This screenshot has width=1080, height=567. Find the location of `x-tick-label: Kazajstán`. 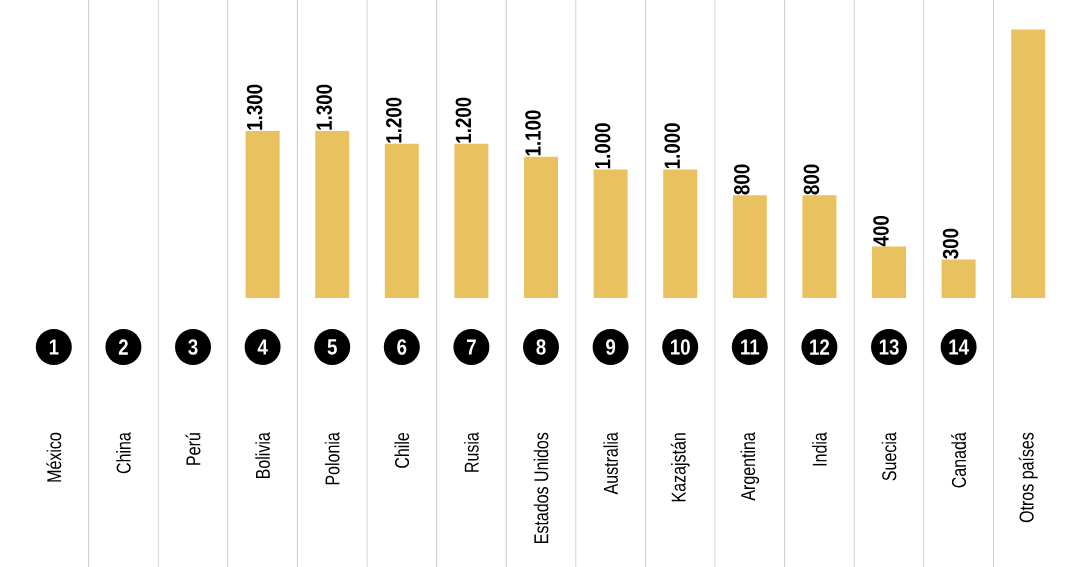

x-tick-label: Kazajstán is located at coordinates (680, 467).